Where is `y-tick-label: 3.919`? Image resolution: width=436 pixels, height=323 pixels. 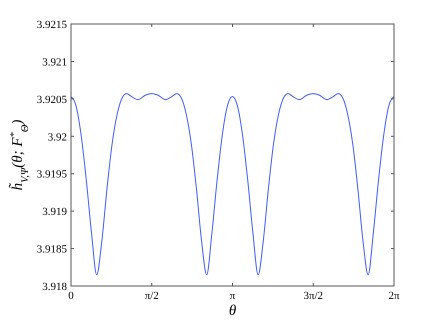 y-tick-label: 3.919 is located at coordinates (55, 212).